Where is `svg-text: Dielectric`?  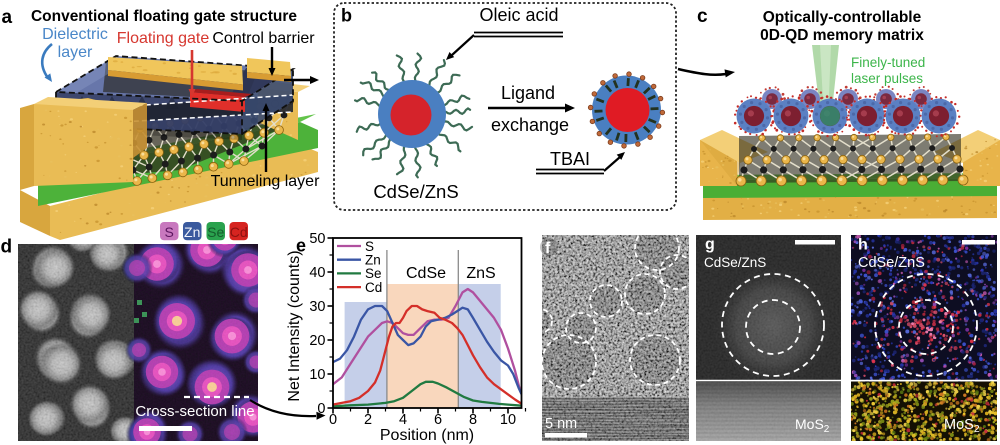 svg-text: Dielectric is located at coordinates (75, 34).